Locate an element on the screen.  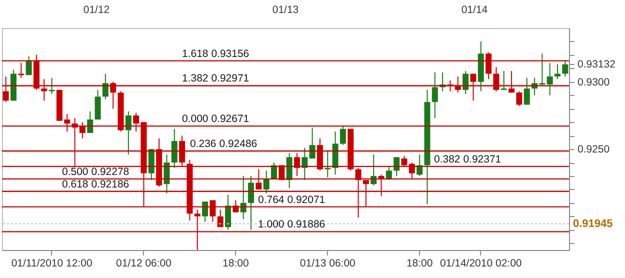
text: 01/13 is located at coordinates (285, 10).